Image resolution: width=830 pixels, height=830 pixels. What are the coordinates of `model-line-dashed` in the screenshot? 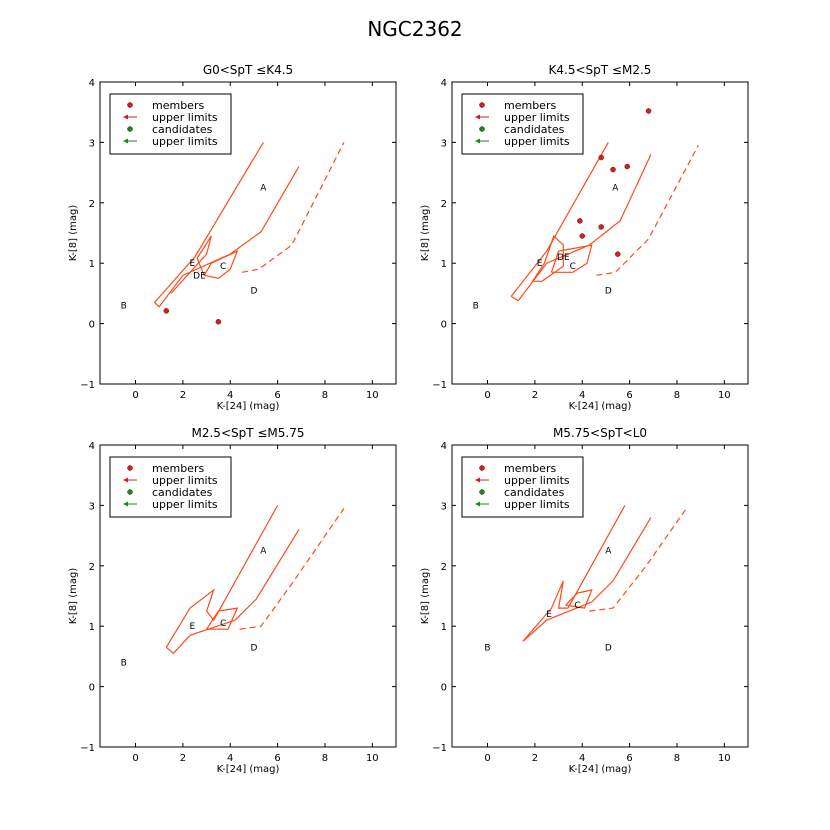 It's located at (293, 207).